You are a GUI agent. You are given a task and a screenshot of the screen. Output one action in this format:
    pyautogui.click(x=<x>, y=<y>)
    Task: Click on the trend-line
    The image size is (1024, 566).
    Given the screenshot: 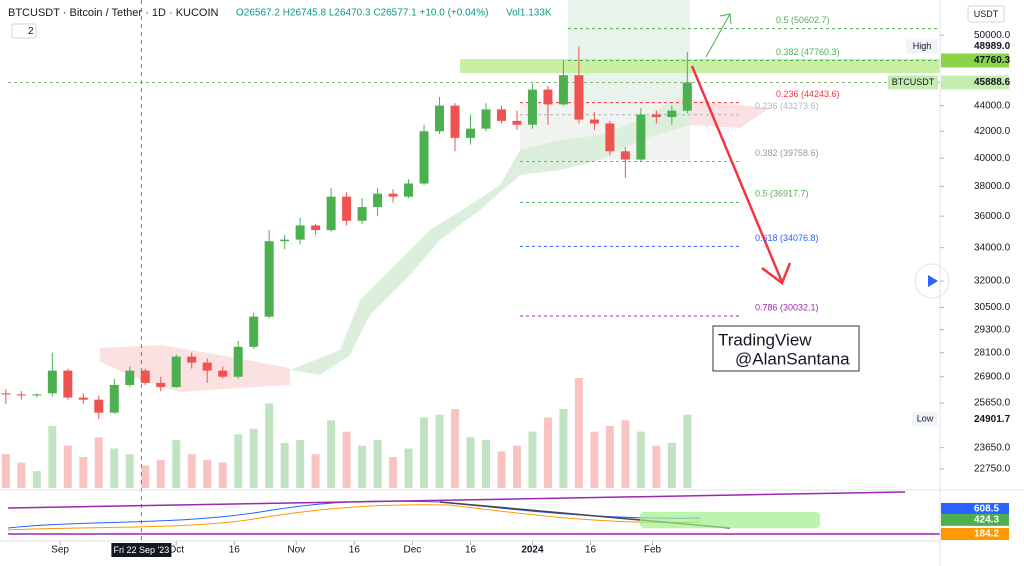 What is the action you would take?
    pyautogui.click(x=456, y=500)
    